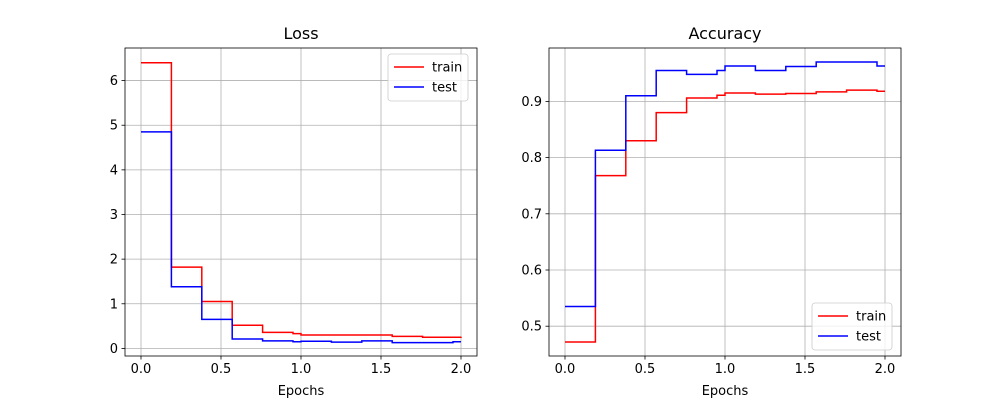 This screenshot has width=1000, height=400. What do you see at coordinates (531, 158) in the screenshot?
I see `y-tick-label: 0.8` at bounding box center [531, 158].